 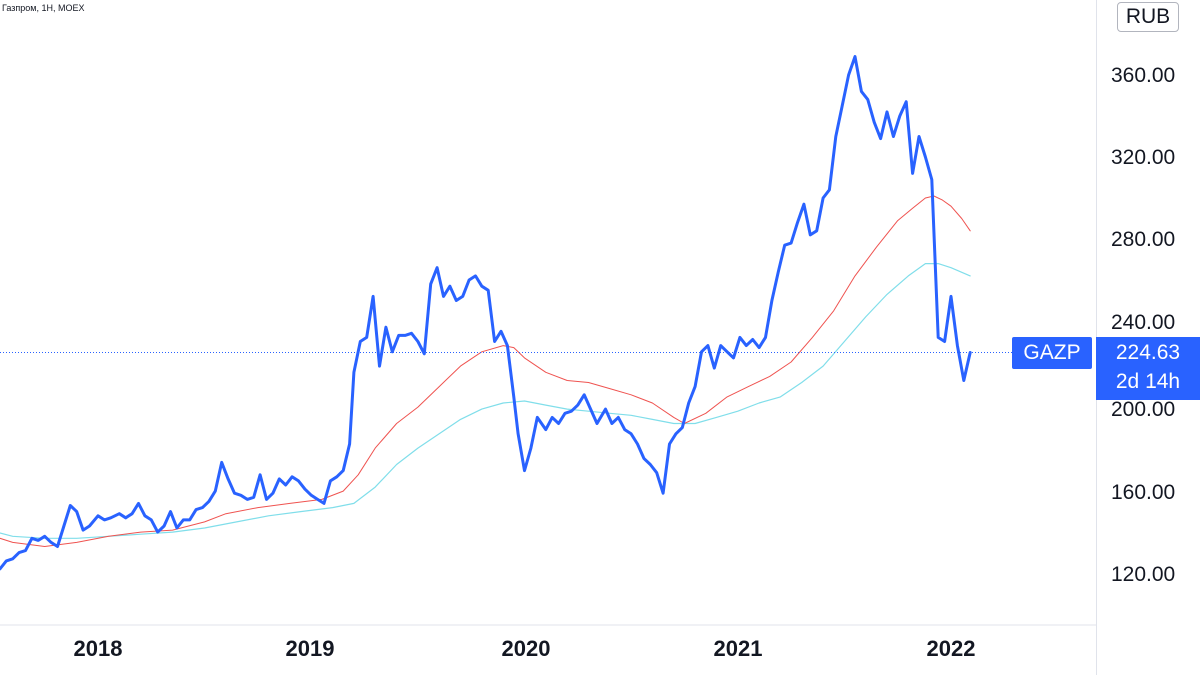 I want to click on y-tick-label: 160.00, so click(x=1143, y=492).